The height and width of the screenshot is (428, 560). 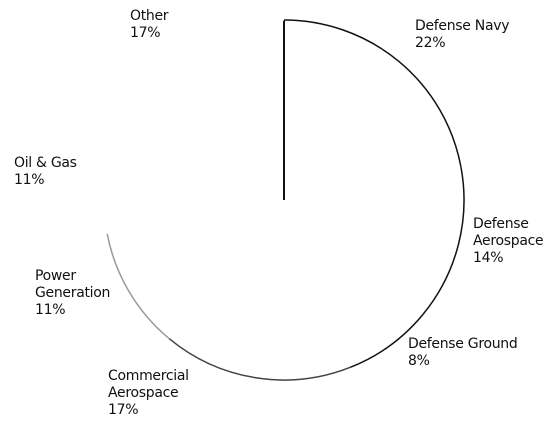 What do you see at coordinates (508, 232) in the screenshot?
I see `slice-name: Defense Aerospace` at bounding box center [508, 232].